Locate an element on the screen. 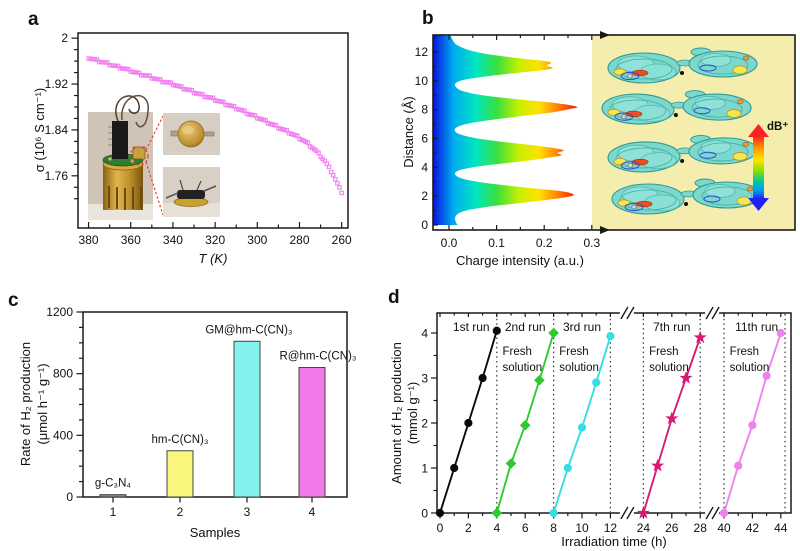 Image resolution: width=800 pixels, height=551 pixels. svg-text: 0.3 is located at coordinates (591, 243).